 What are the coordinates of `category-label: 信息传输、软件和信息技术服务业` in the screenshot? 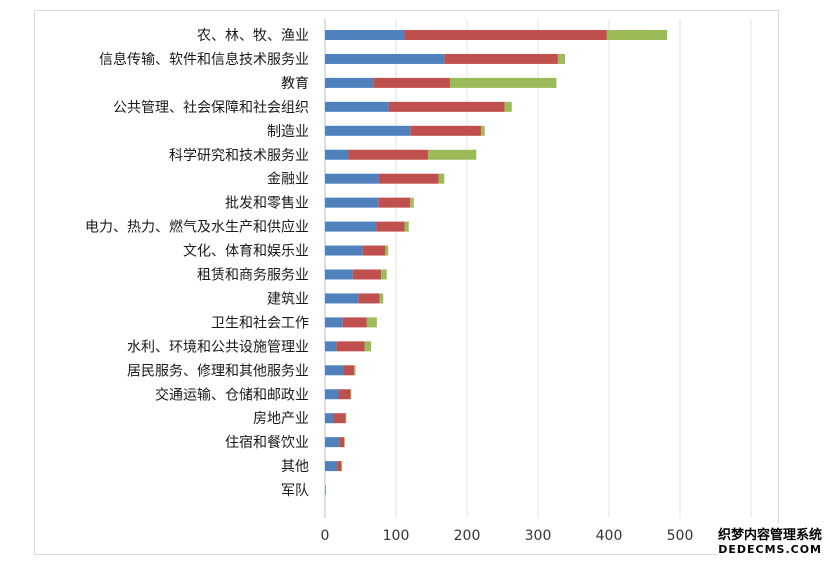 It's located at (204, 59).